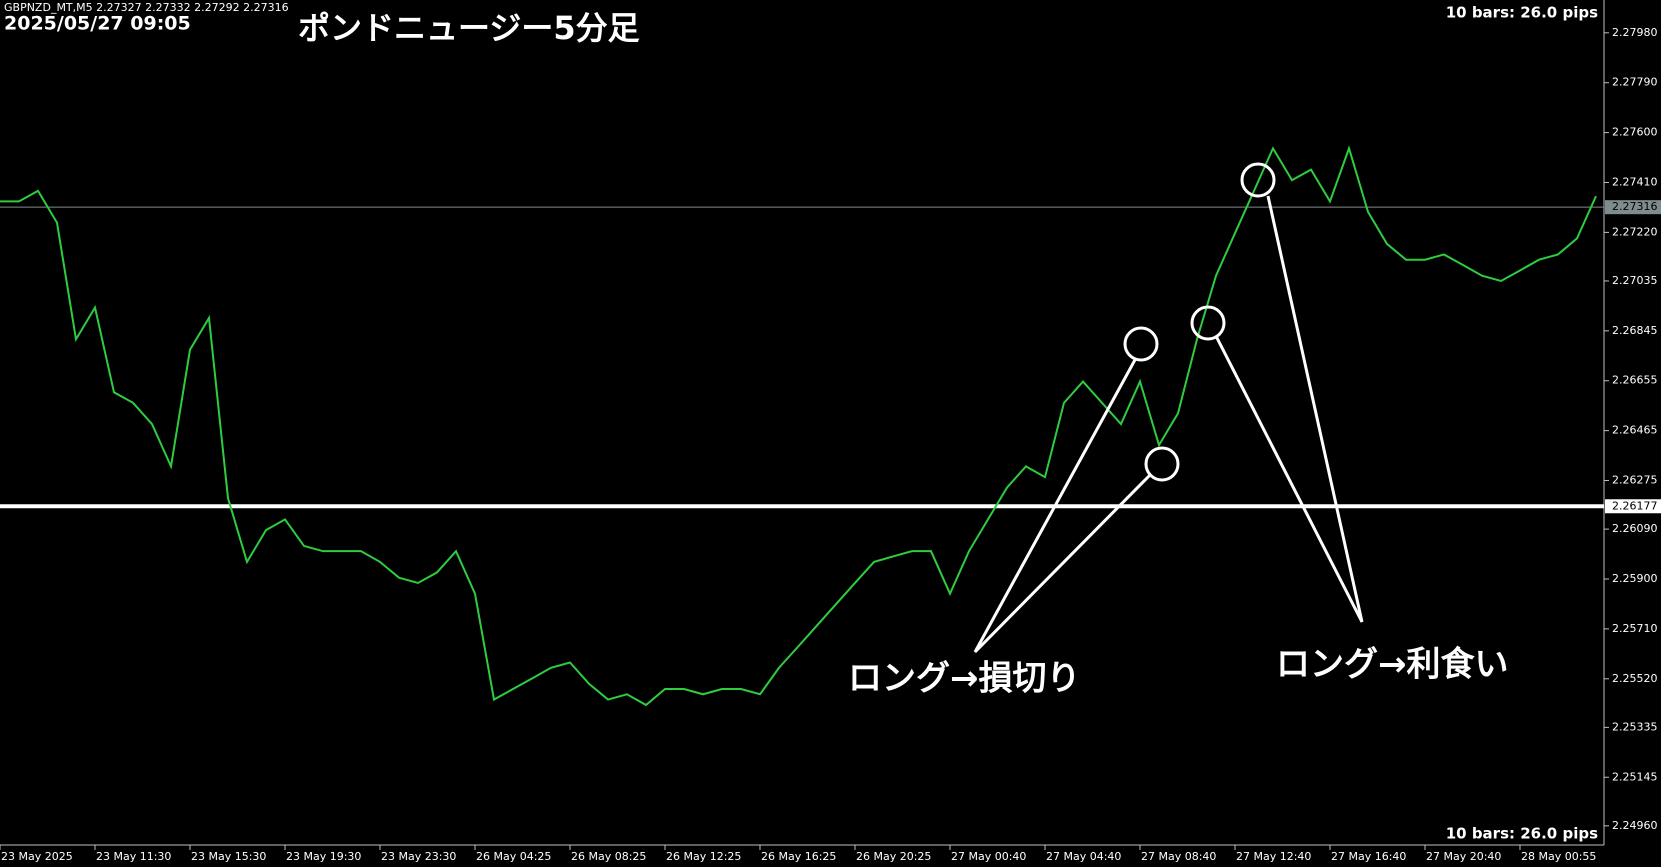  Describe the element at coordinates (798, 856) in the screenshot. I see `x-tick-label: 26 May 16:25` at that location.